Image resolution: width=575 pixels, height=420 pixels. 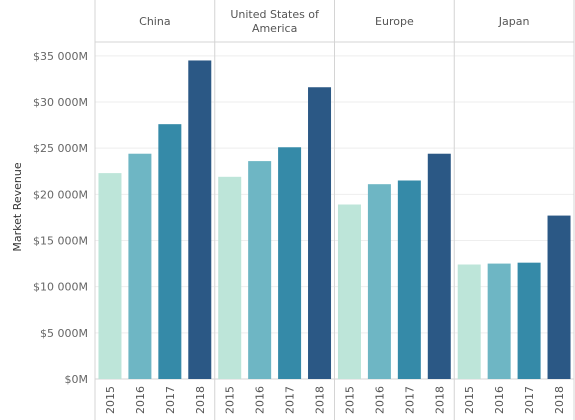 I want to click on y-tick-label: $30 000M, so click(x=60, y=102).